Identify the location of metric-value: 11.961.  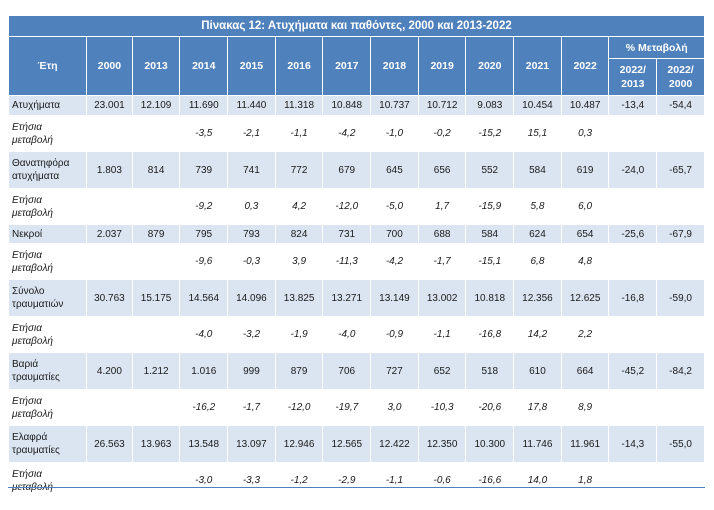
(585, 444).